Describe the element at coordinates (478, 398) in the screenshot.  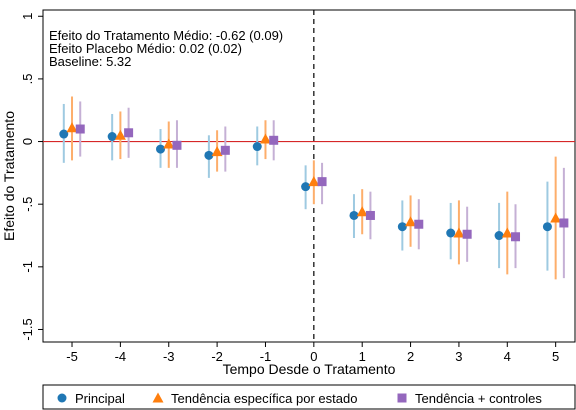
I see `legend-label: Tendência + controles` at that location.